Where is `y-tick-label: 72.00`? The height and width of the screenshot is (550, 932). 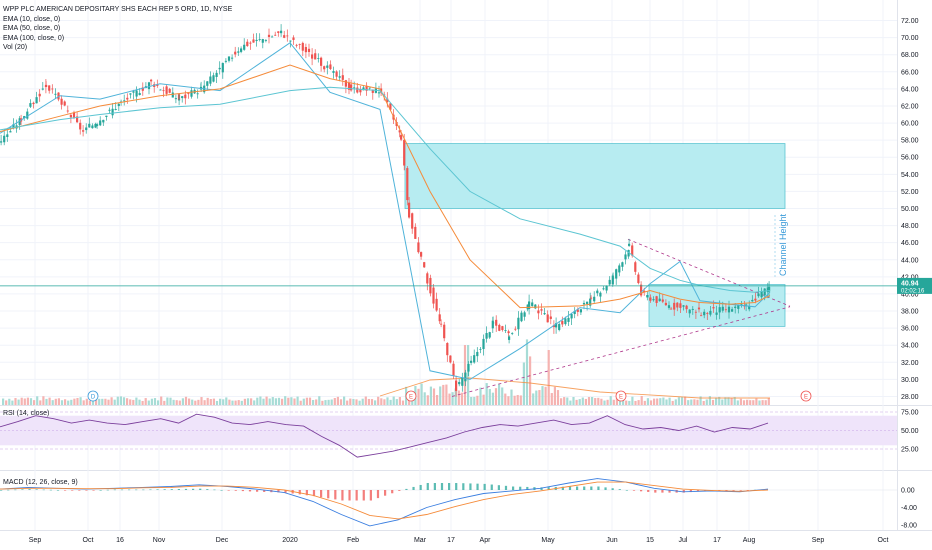 y-tick-label: 72.00 is located at coordinates (910, 21).